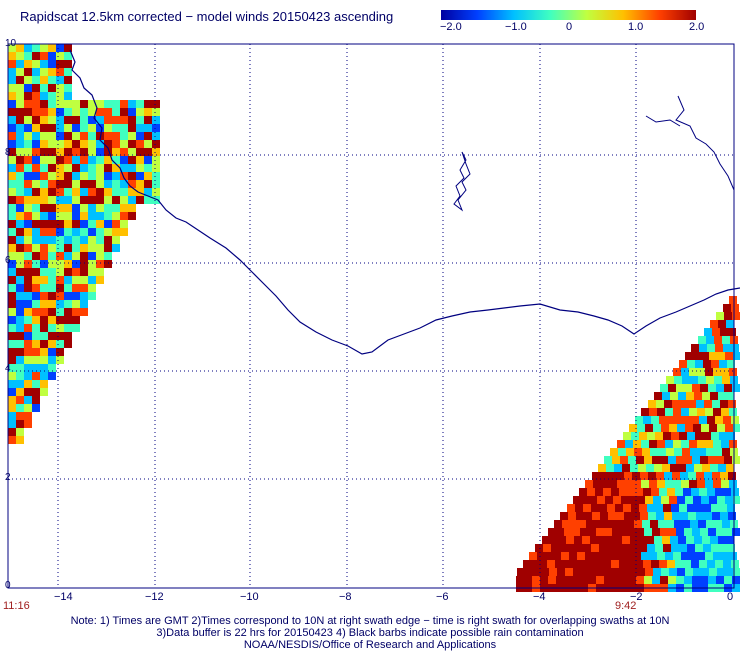 Image resolution: width=740 pixels, height=651 pixels. What do you see at coordinates (516, 27) in the screenshot?
I see `colorbar-tick-label: −1.0` at bounding box center [516, 27].